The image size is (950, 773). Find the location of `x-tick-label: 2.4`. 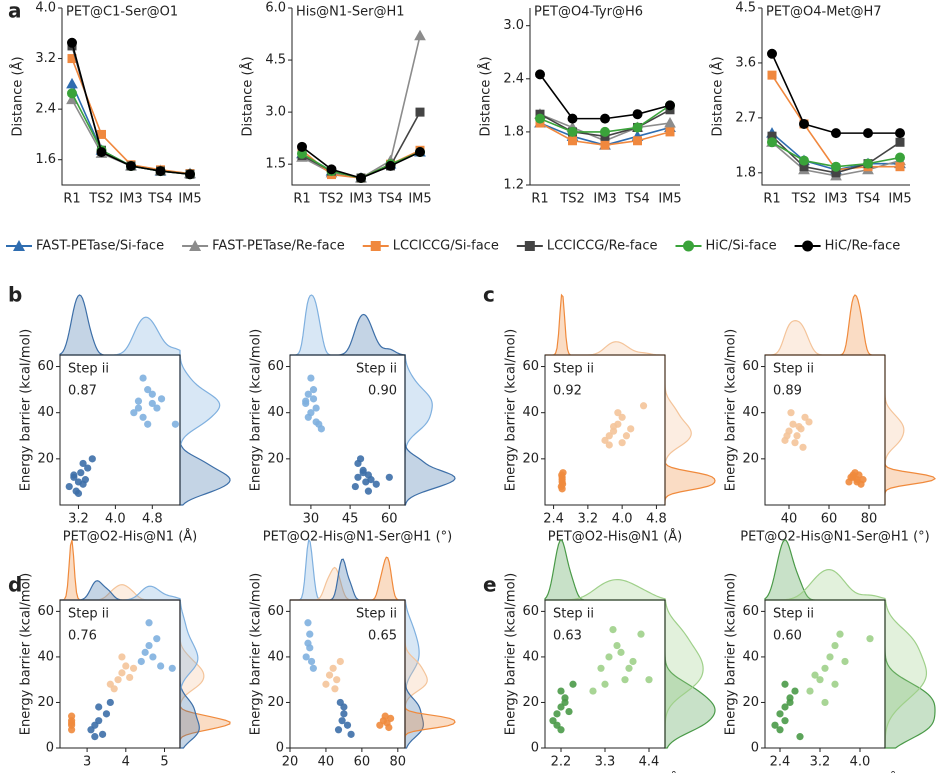

x-tick-label: 2.4 is located at coordinates (780, 762).